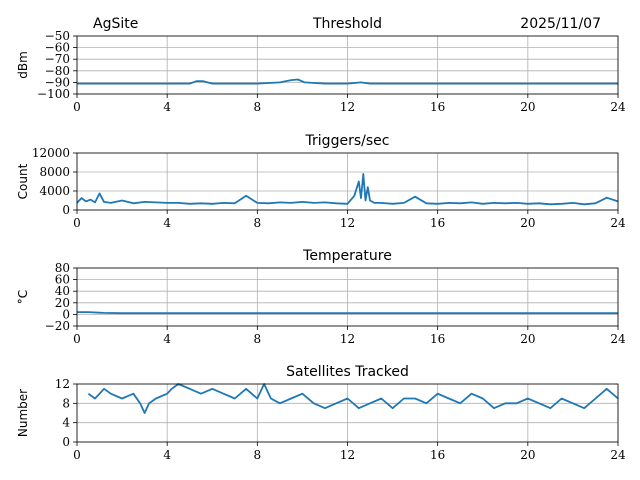  What do you see at coordinates (62, 291) in the screenshot?
I see `y-tick-label: 40` at bounding box center [62, 291].